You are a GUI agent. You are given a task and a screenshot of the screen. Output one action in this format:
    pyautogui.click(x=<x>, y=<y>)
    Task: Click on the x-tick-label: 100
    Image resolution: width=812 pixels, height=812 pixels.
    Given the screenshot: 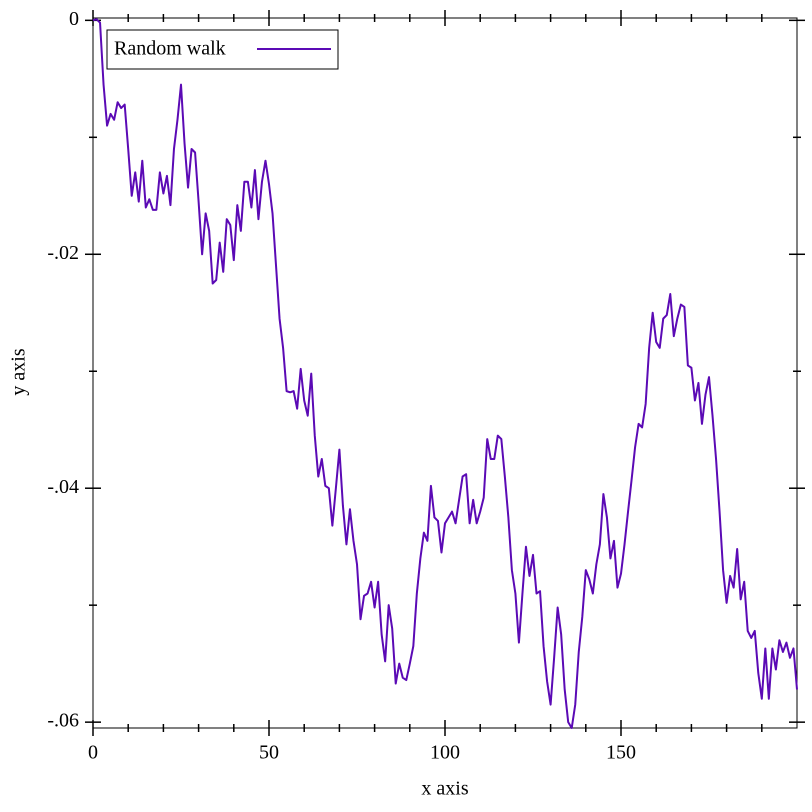 What is the action you would take?
    pyautogui.click(x=445, y=753)
    